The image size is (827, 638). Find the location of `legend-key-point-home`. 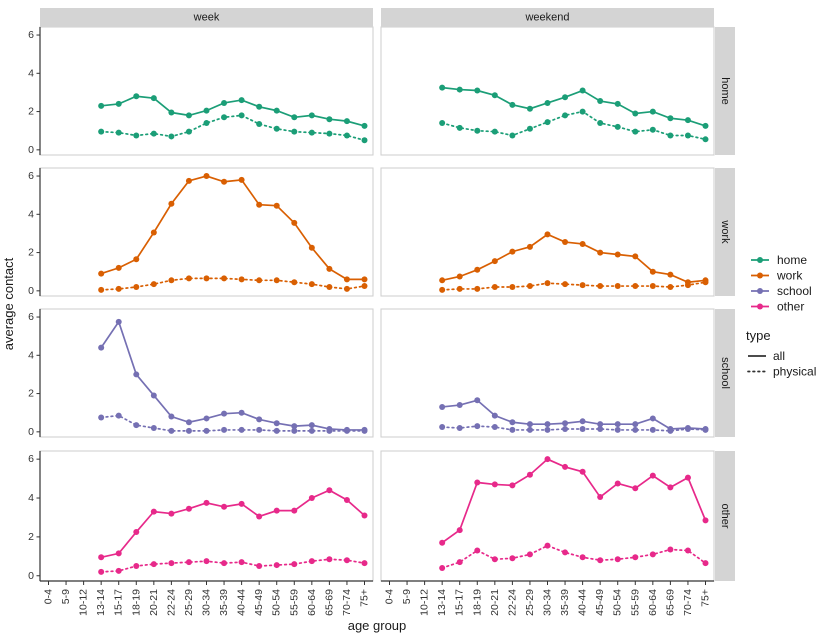

legend-key-point-home is located at coordinates (760, 260).